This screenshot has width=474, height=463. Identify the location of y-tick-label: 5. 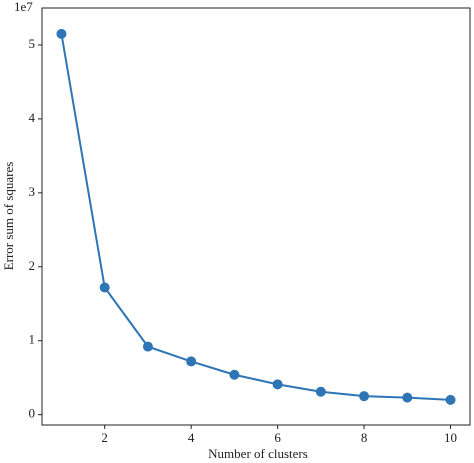
(32, 43).